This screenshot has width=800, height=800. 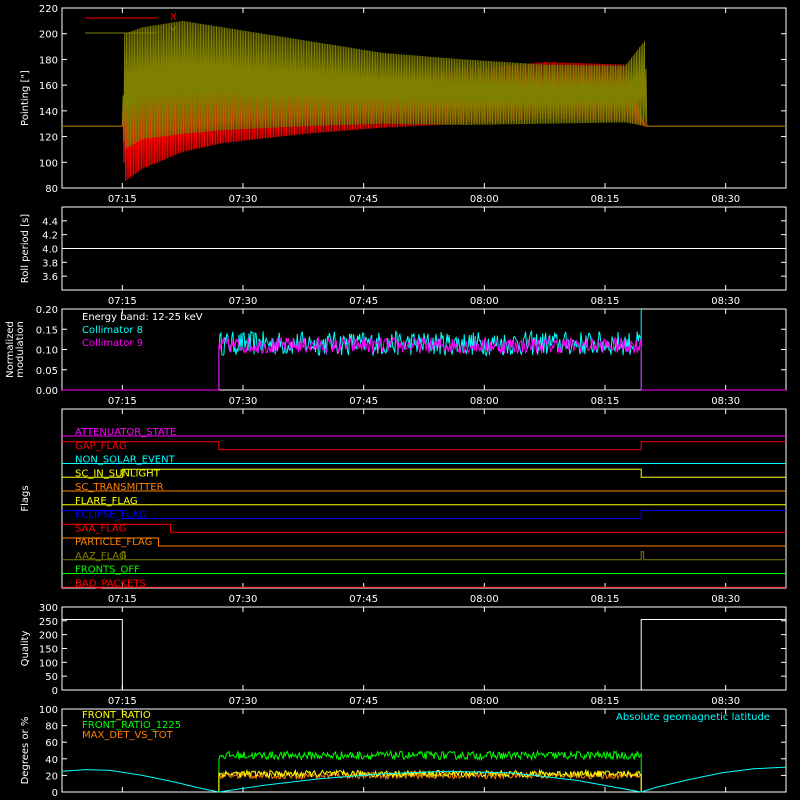 What do you see at coordinates (47, 391) in the screenshot?
I see `y-tick-label: 0.00` at bounding box center [47, 391].